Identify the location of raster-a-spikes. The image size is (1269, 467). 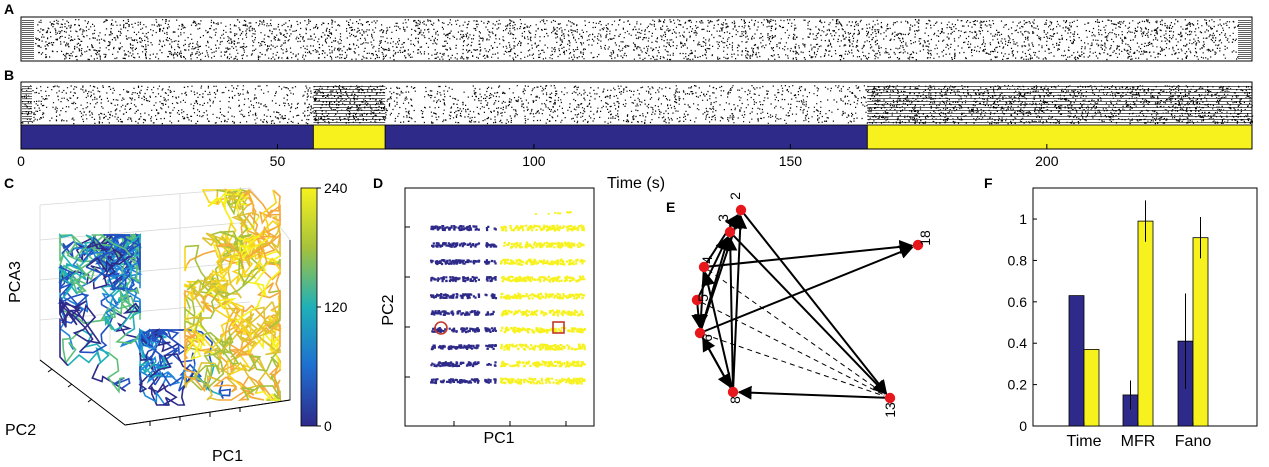
(636, 40).